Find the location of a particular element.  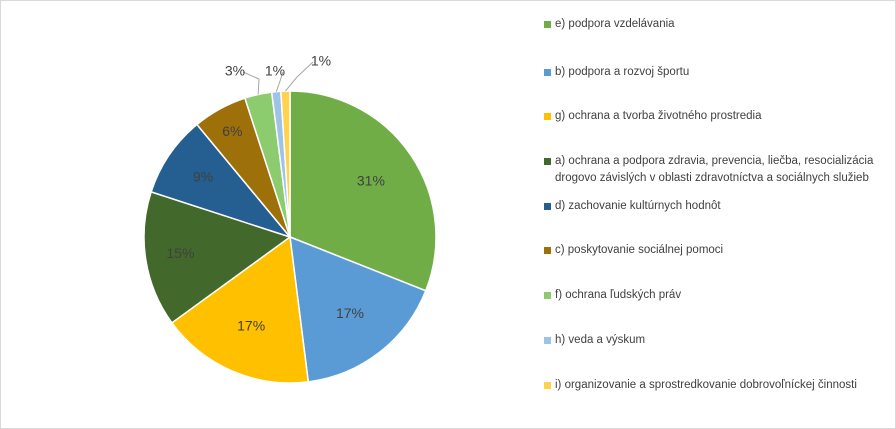

slice-data-label: 9% is located at coordinates (203, 177).